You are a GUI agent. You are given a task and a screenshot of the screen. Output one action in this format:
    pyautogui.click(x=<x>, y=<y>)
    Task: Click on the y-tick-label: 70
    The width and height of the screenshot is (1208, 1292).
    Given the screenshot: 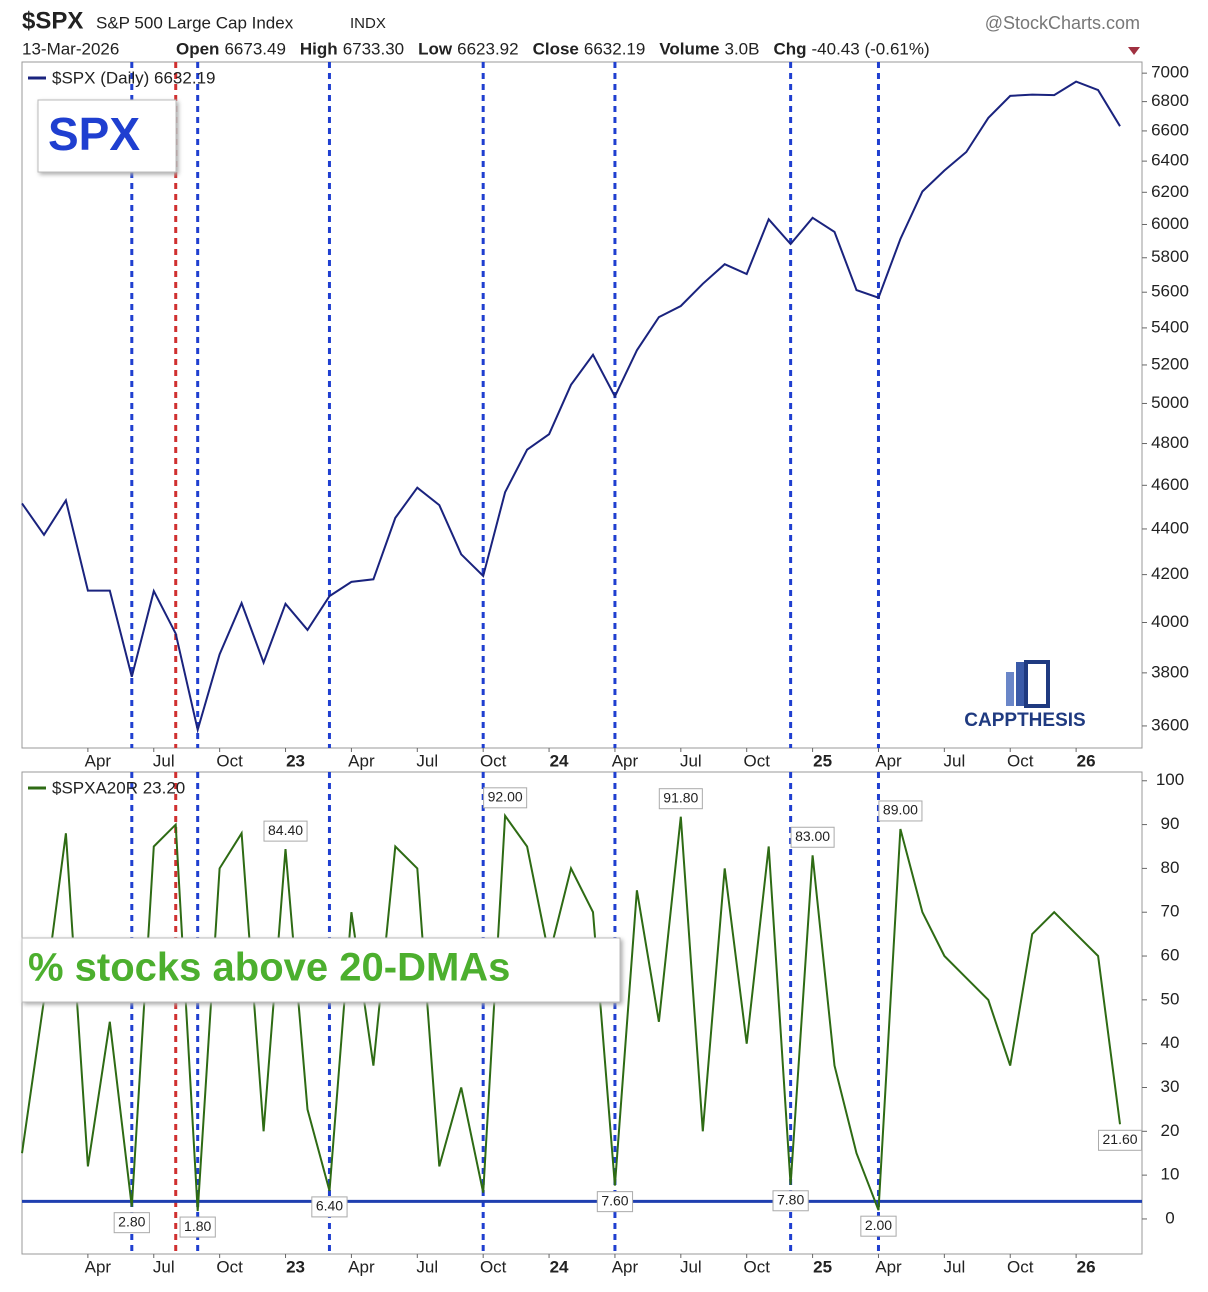 What is the action you would take?
    pyautogui.click(x=1170, y=911)
    